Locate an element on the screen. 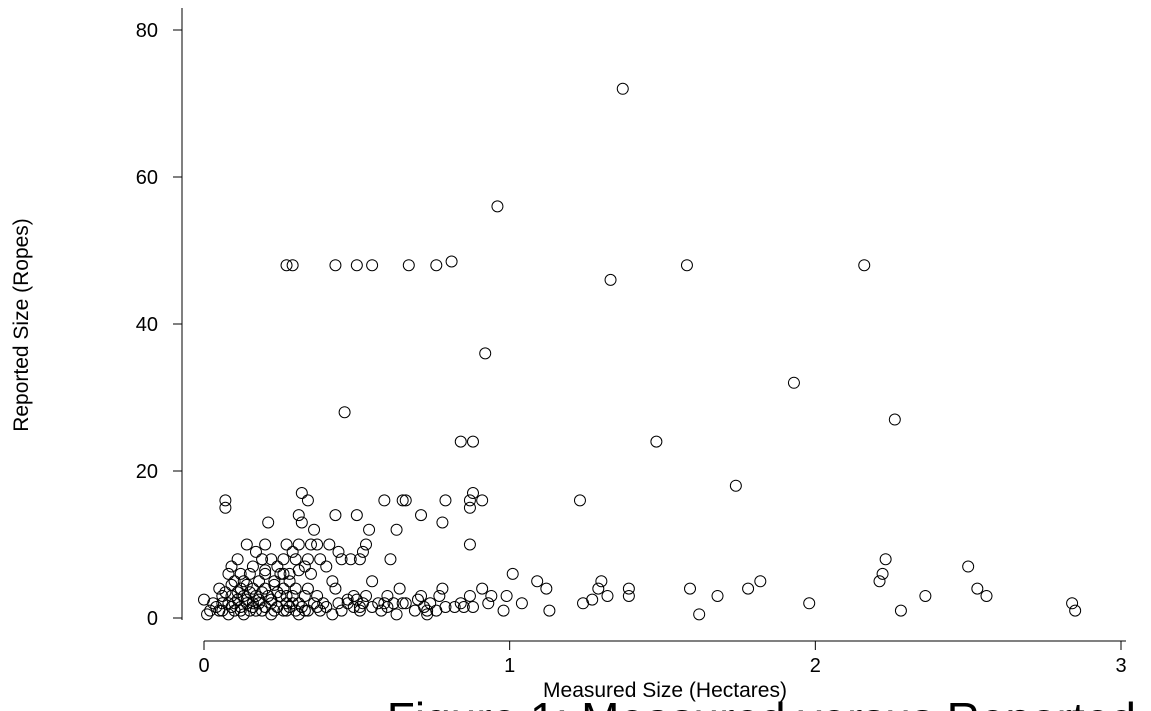  y-ticks: 0 20 40 60 80 is located at coordinates (159, 325).